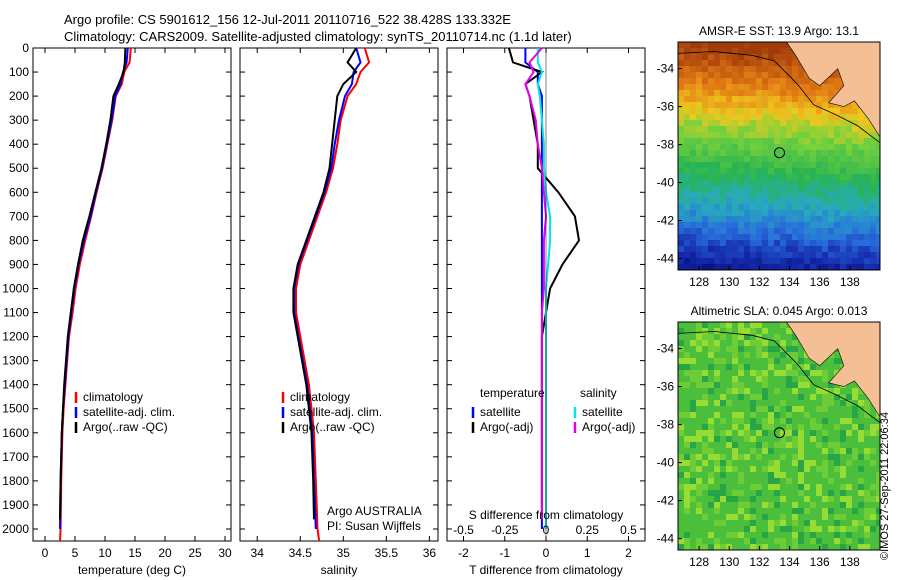  I want to click on y-tick-label: 900, so click(19, 264).